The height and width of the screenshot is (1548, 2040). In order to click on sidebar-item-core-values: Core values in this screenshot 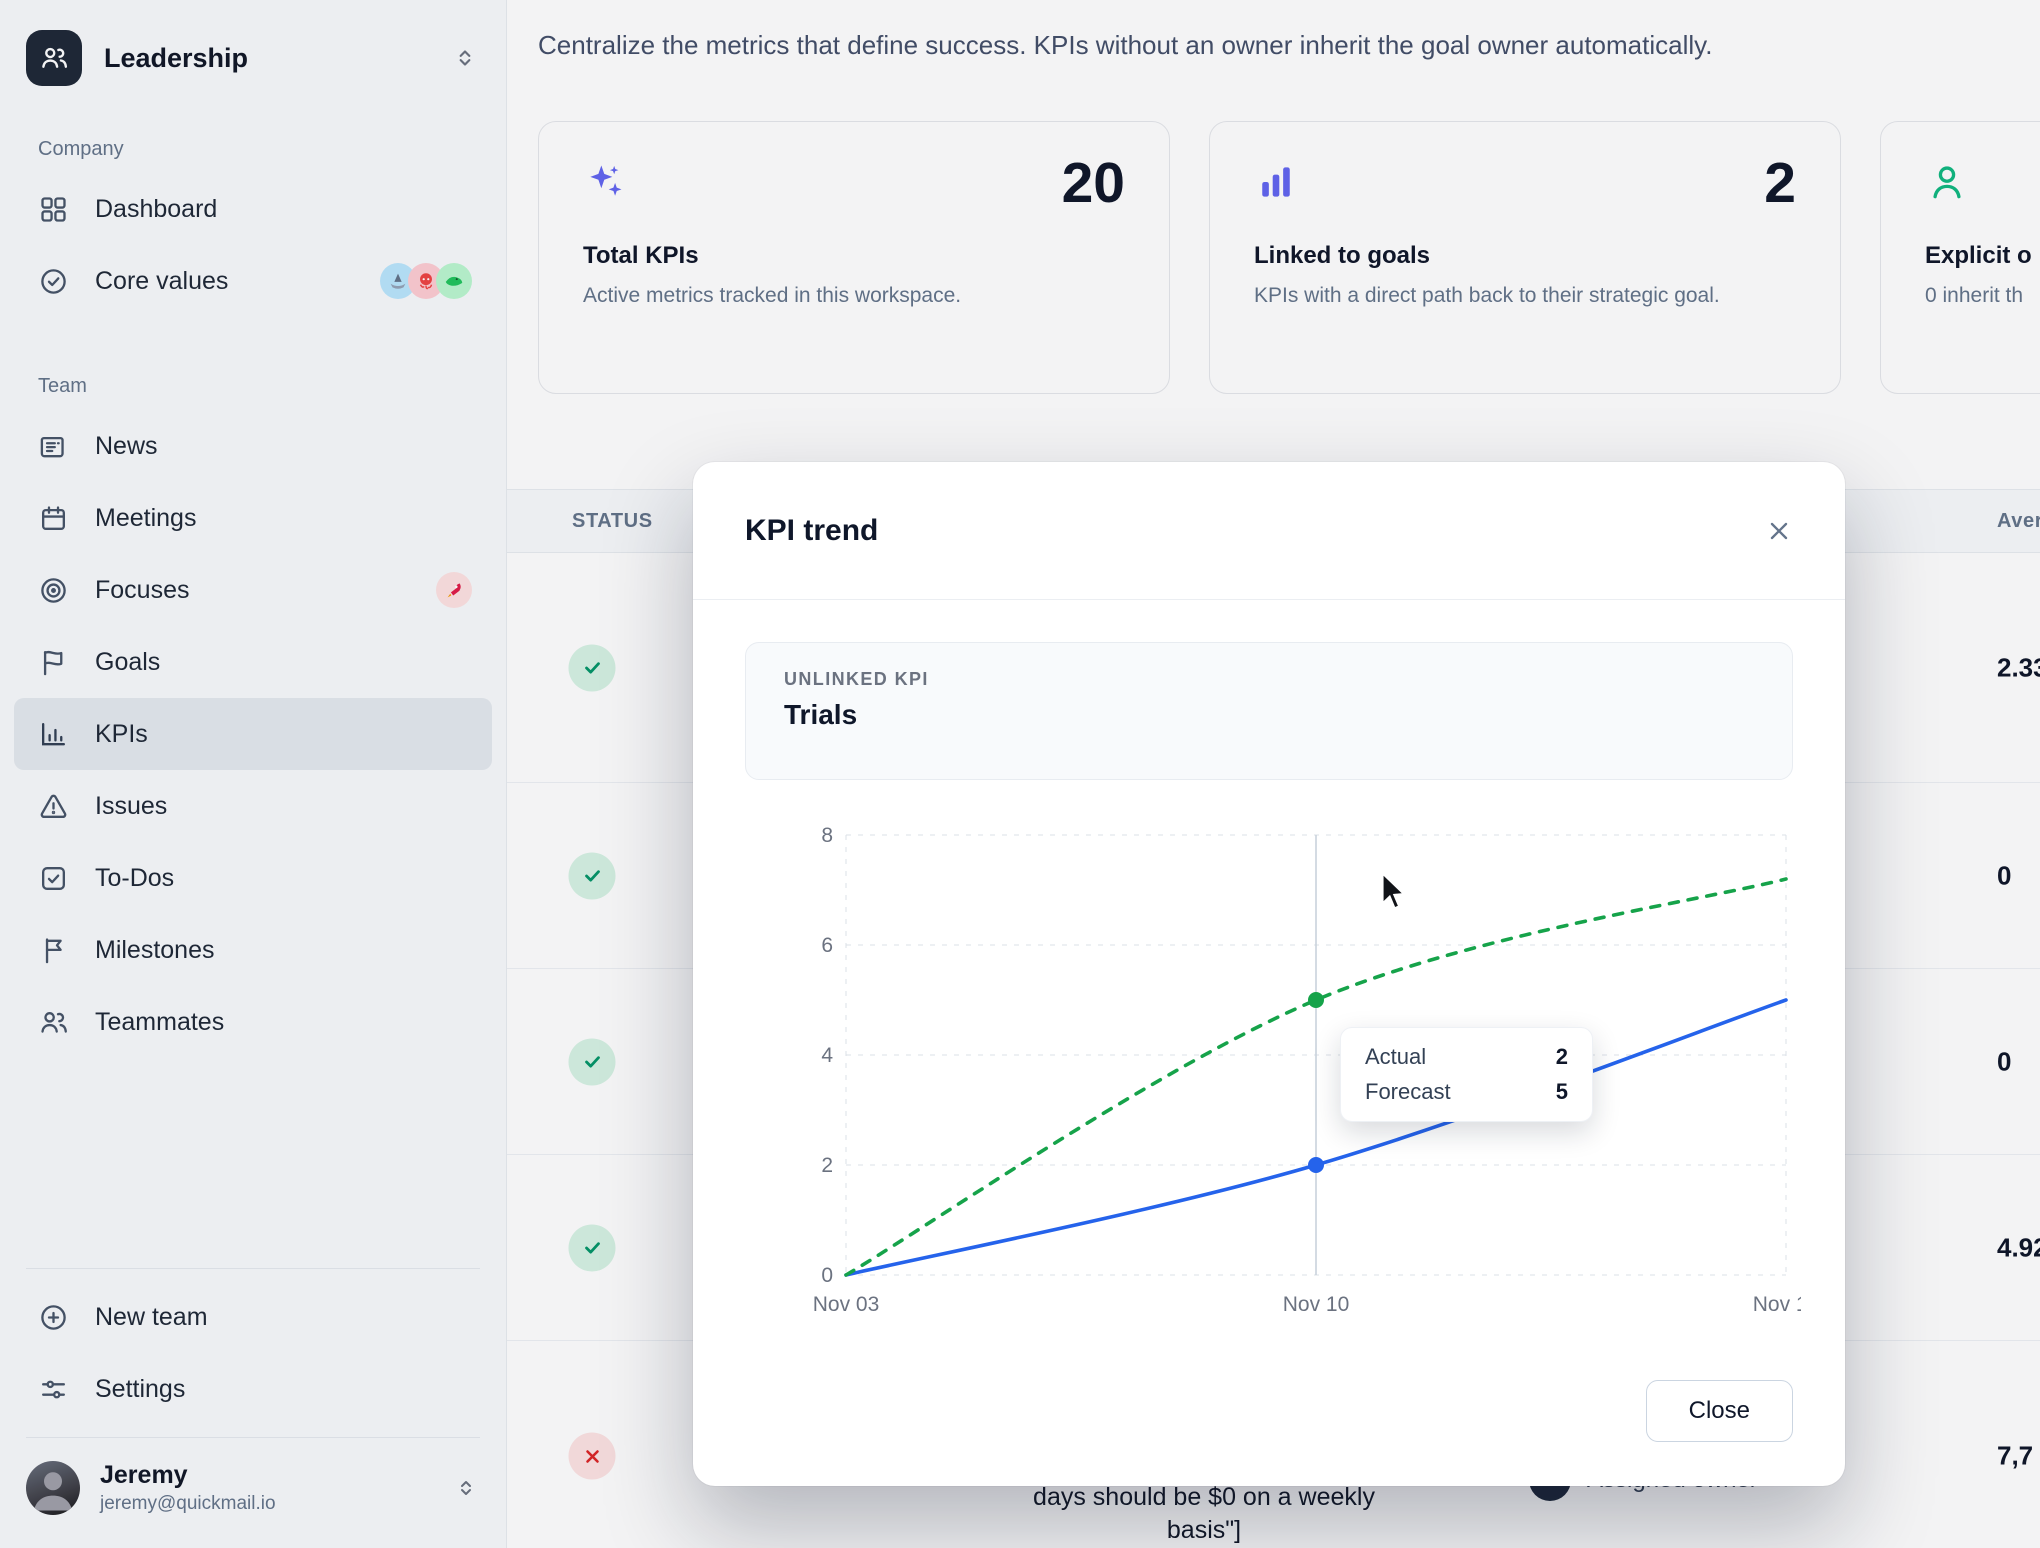, I will do `click(253, 281)`.